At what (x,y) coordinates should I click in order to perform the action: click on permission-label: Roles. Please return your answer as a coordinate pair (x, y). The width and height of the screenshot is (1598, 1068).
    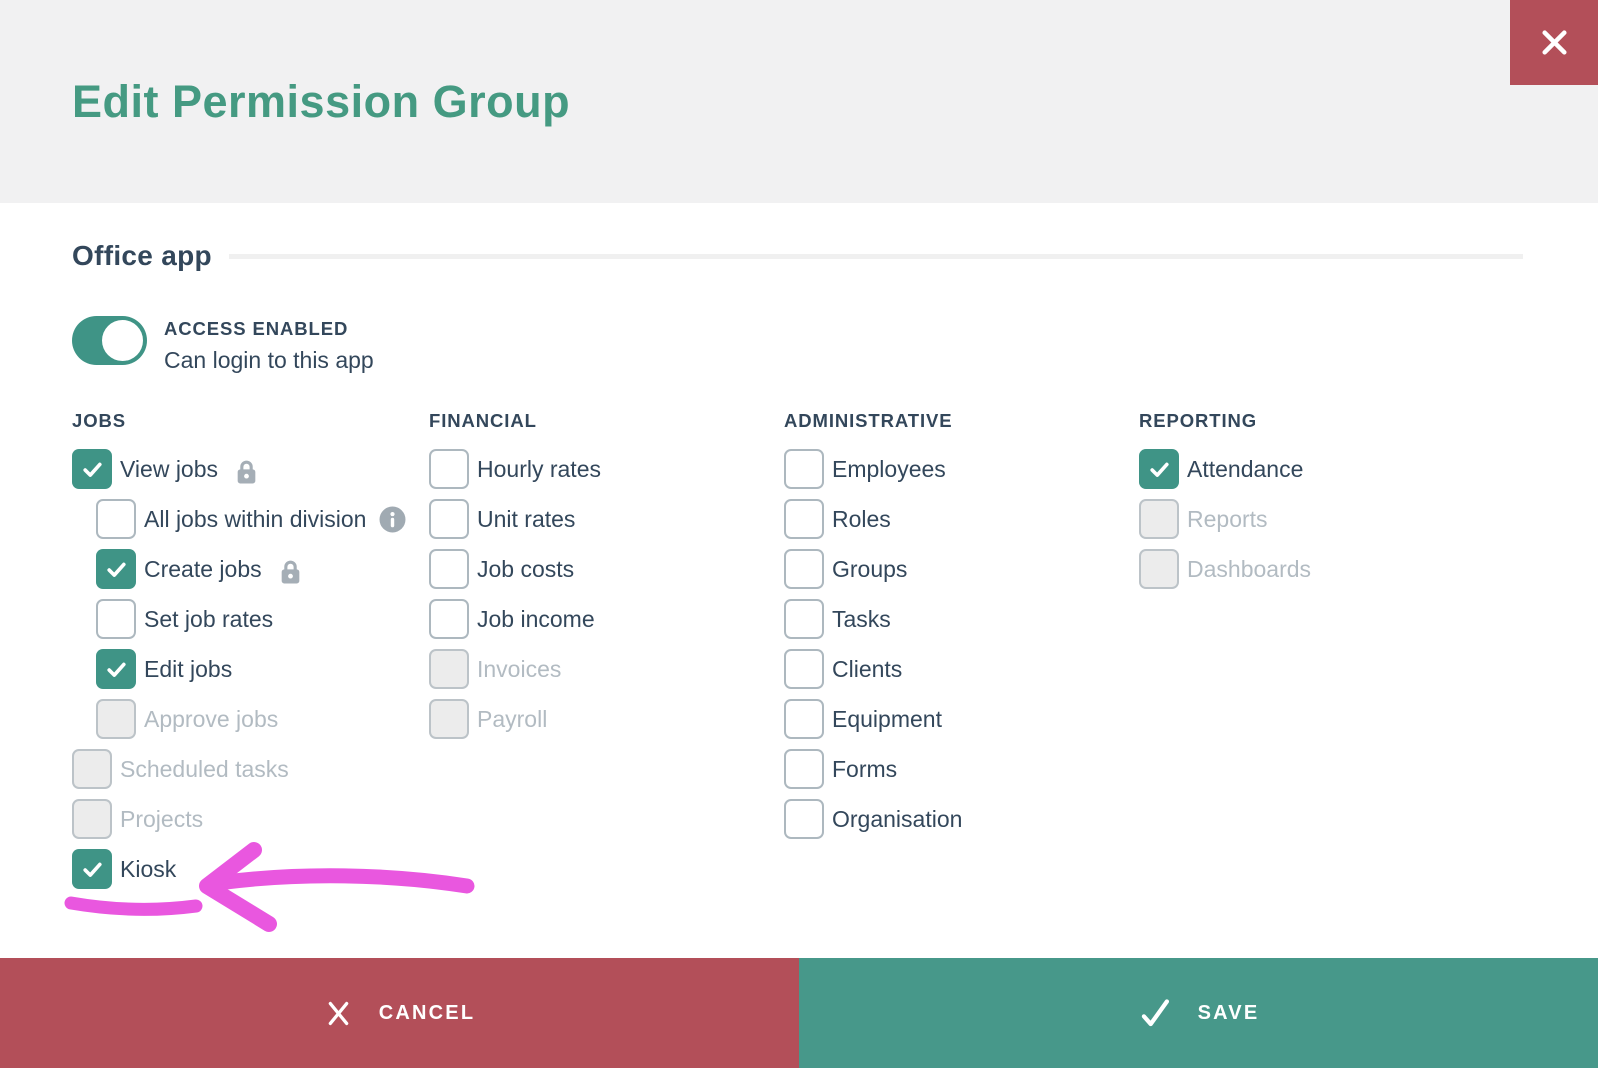
    Looking at the image, I should click on (861, 518).